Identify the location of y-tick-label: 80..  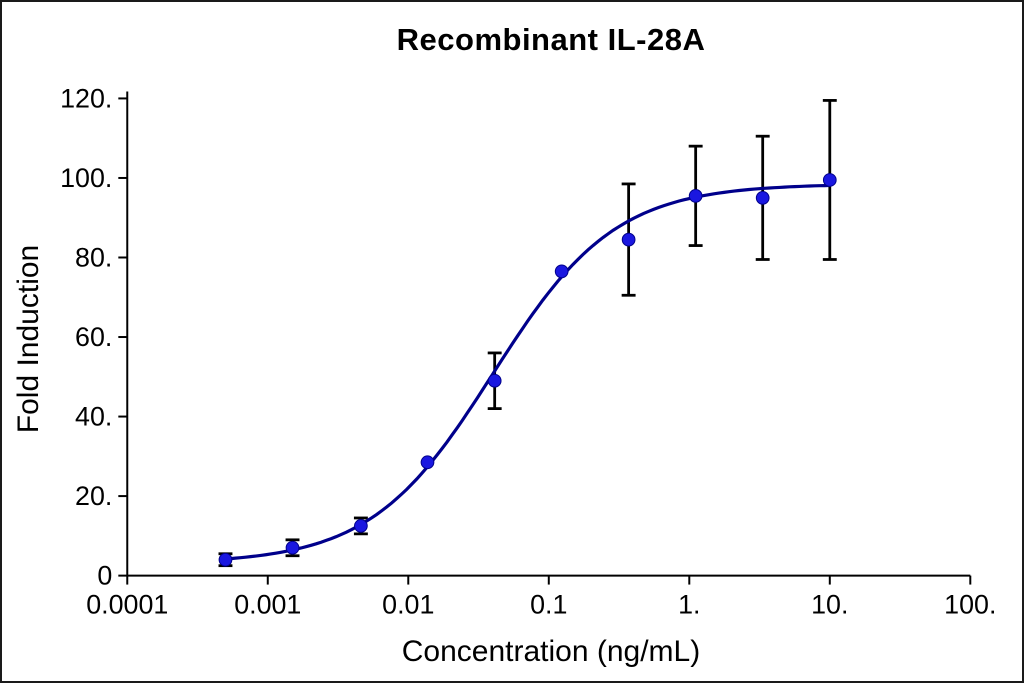
(93, 257).